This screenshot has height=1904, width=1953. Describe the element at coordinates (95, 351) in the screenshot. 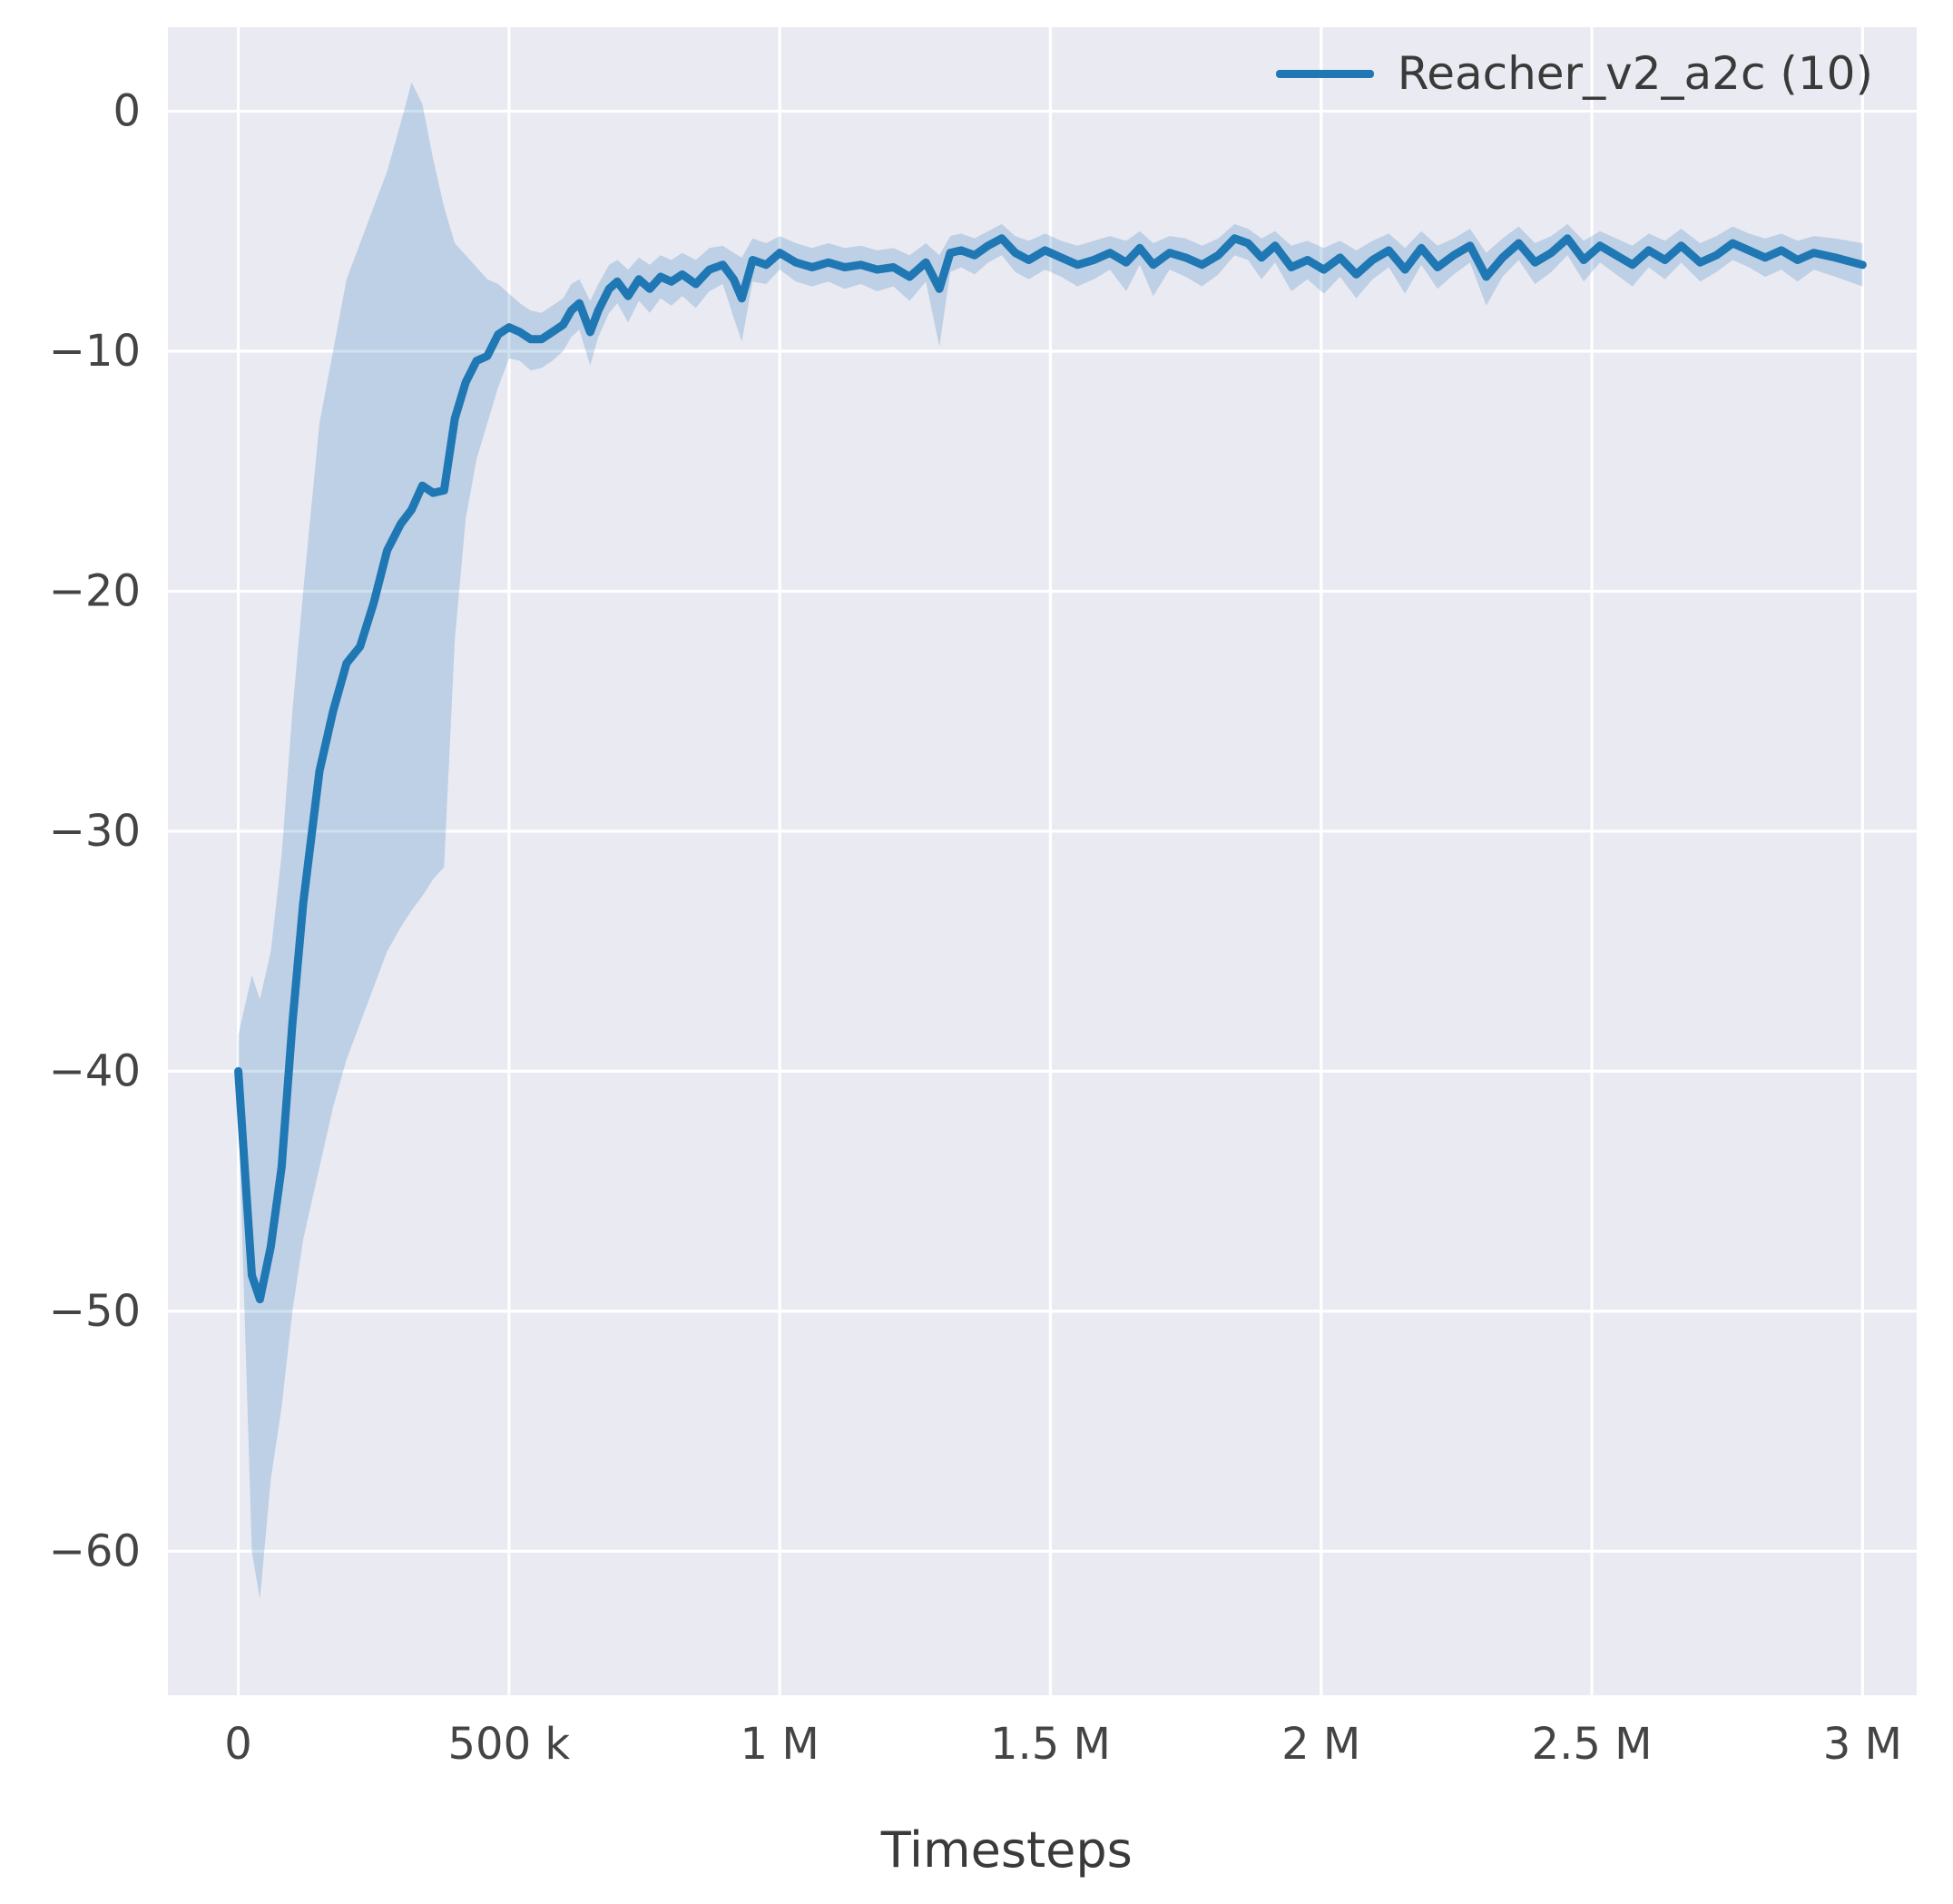

I see `y-tick-label: −10` at that location.